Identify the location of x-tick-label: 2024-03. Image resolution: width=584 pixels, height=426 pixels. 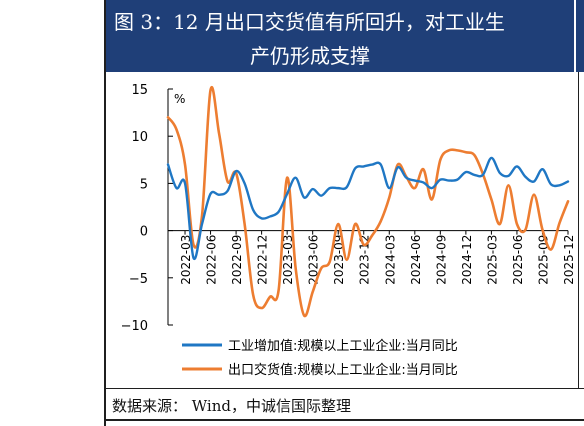
(390, 260).